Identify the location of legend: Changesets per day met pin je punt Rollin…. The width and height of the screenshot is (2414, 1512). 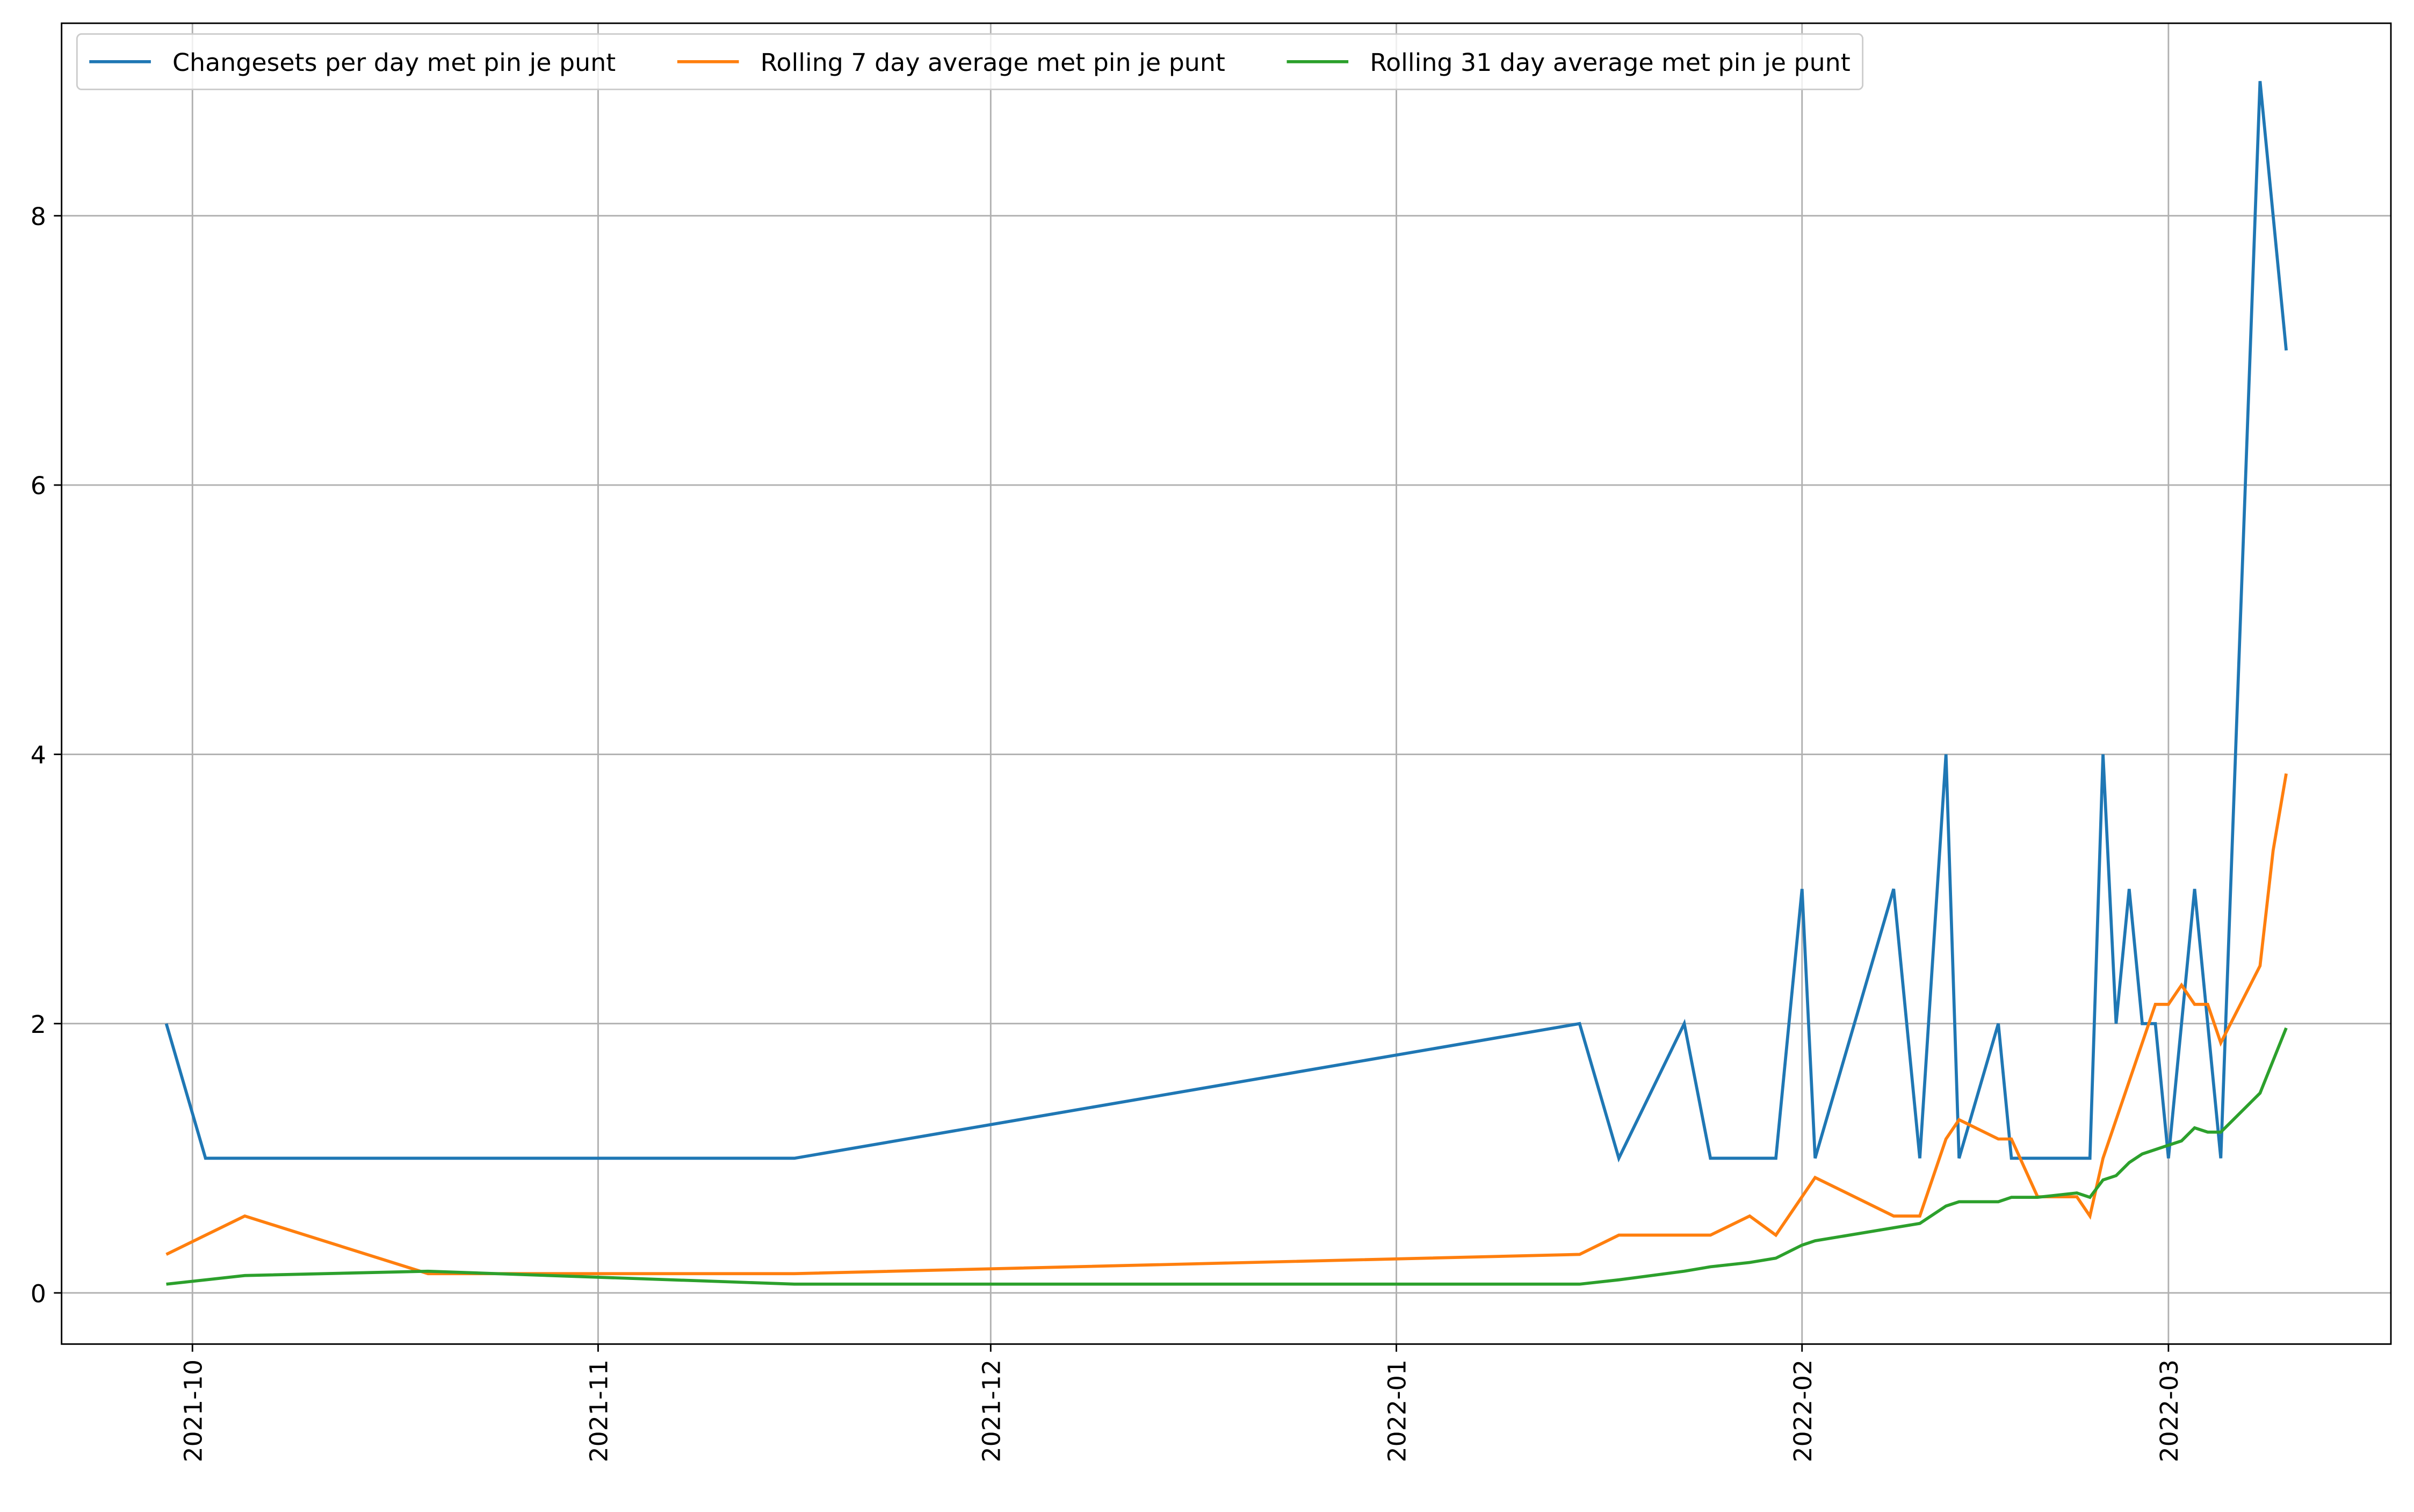
(970, 61).